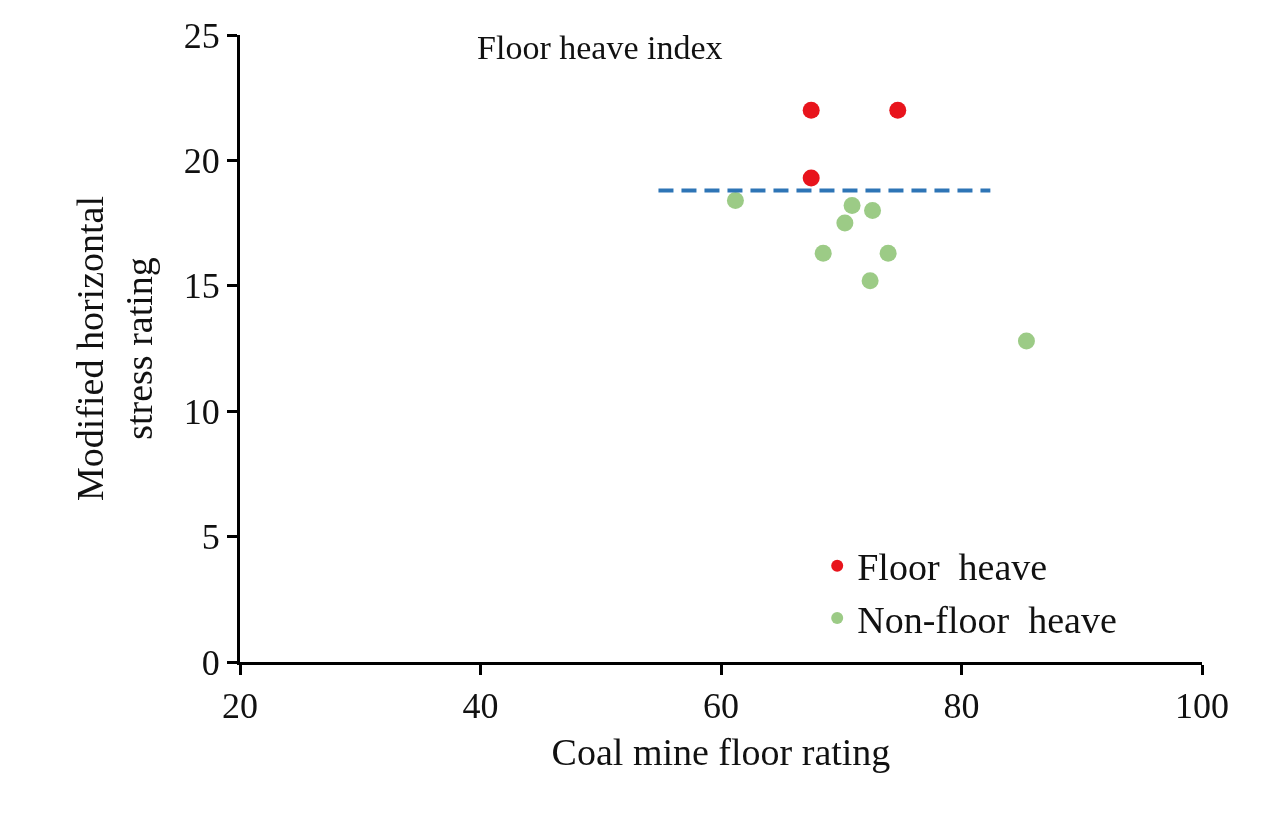  What do you see at coordinates (721, 752) in the screenshot?
I see `x-axis-title: Coal mine floor rating` at bounding box center [721, 752].